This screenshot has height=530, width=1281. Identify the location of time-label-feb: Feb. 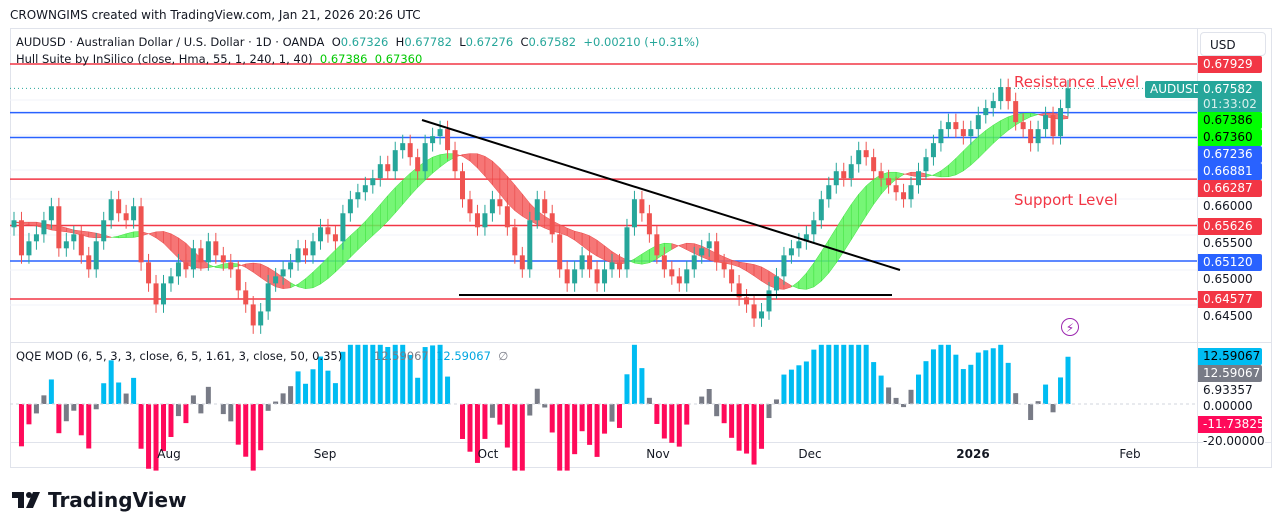
(1130, 454).